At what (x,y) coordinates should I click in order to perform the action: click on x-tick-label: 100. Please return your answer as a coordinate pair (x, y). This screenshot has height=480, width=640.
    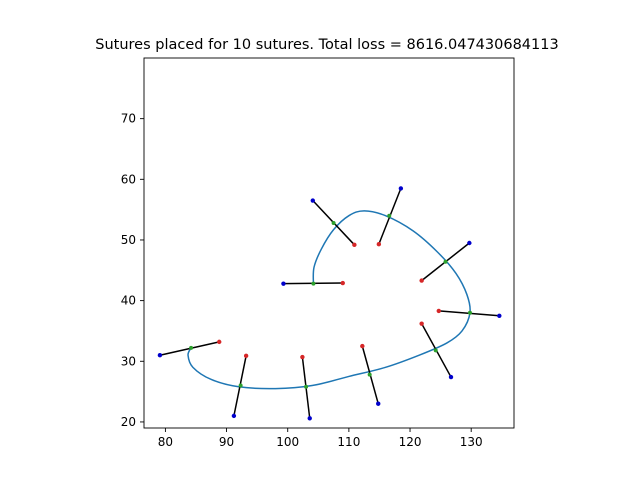
    Looking at the image, I should click on (287, 442).